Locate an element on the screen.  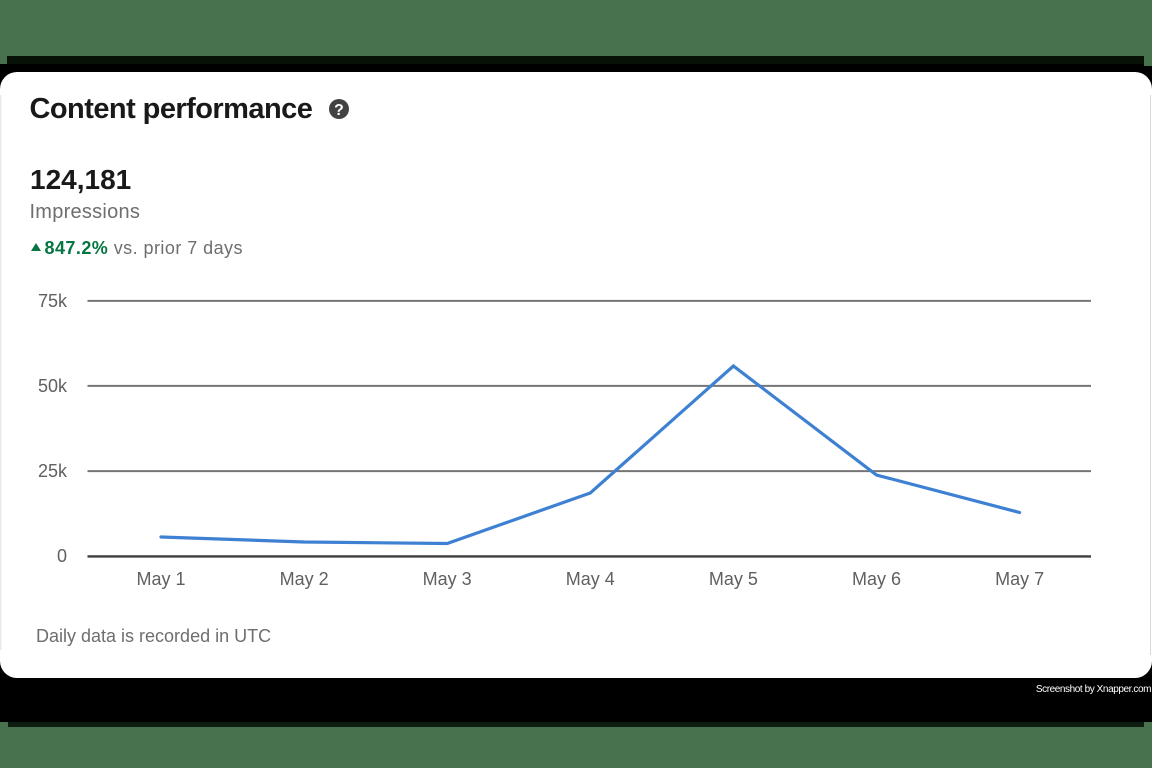
svg-text: May 7 is located at coordinates (1019, 579).